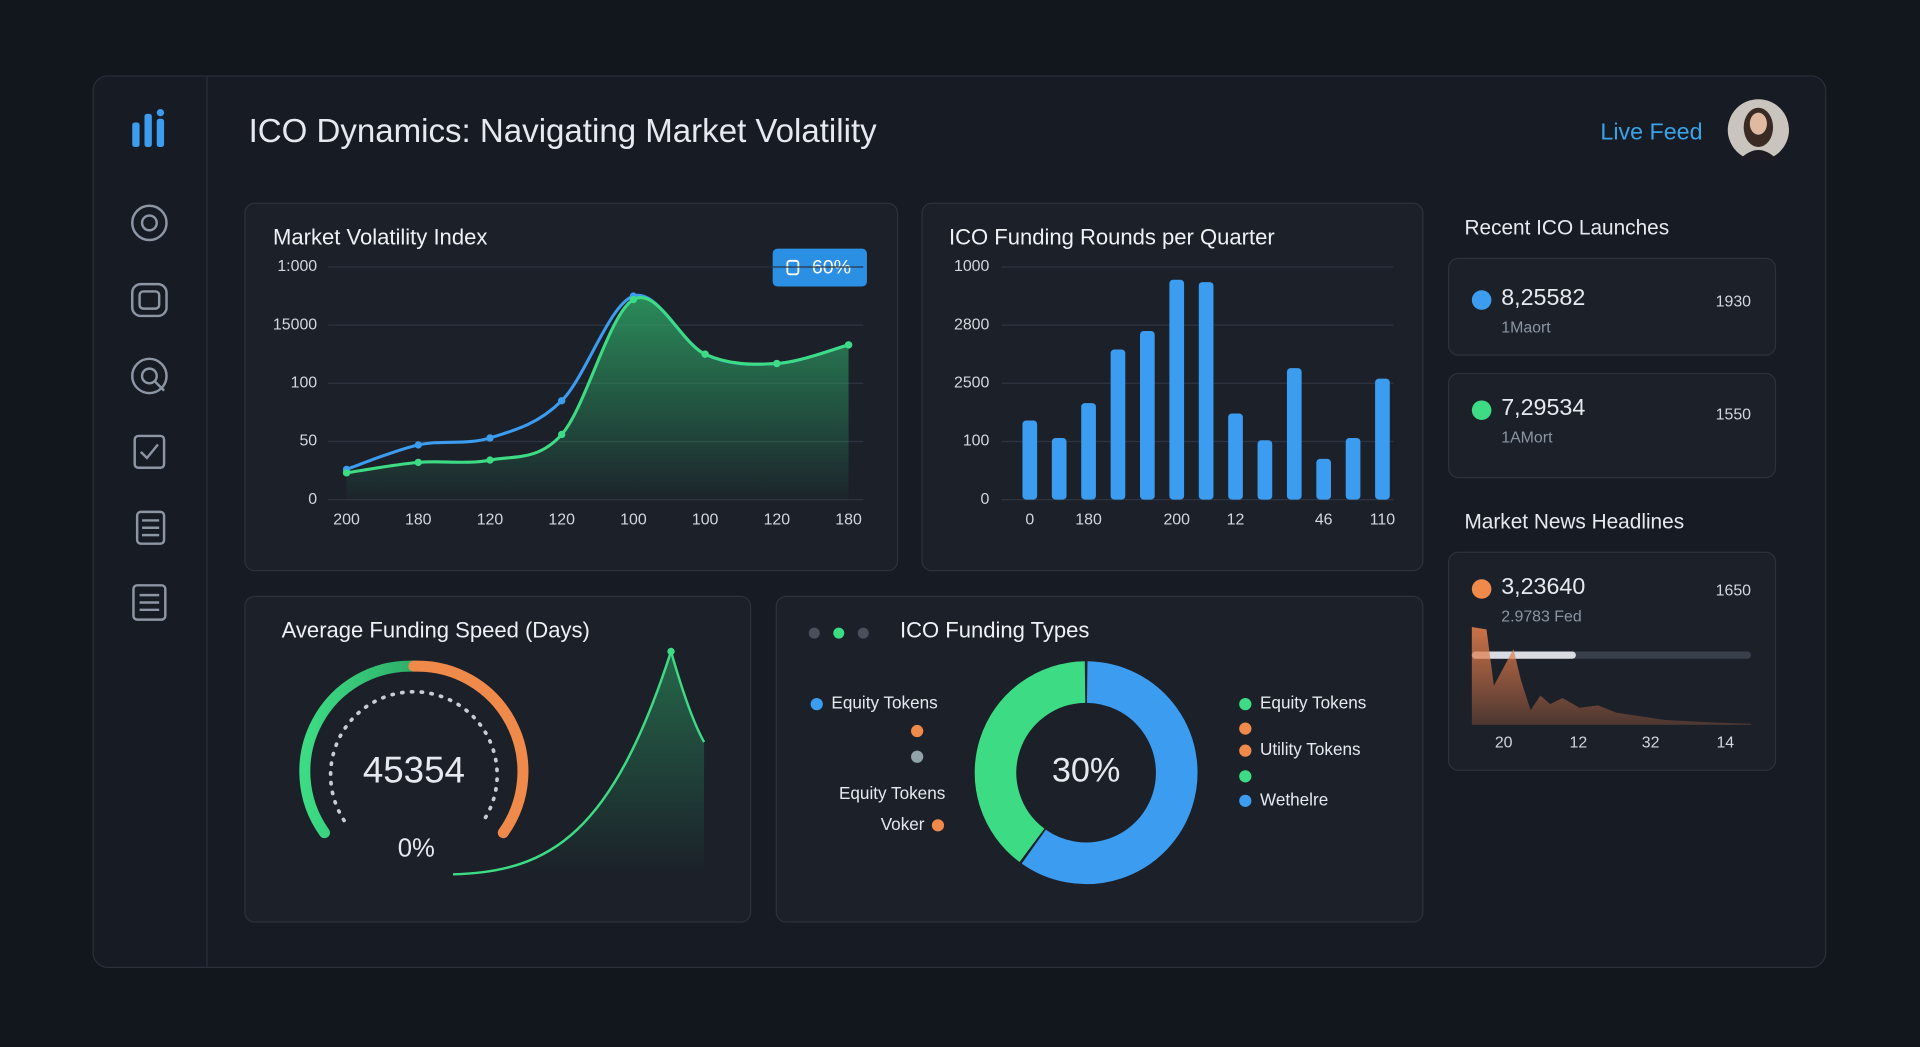 The width and height of the screenshot is (1920, 1047). I want to click on card-sub: 1Maort, so click(1526, 327).